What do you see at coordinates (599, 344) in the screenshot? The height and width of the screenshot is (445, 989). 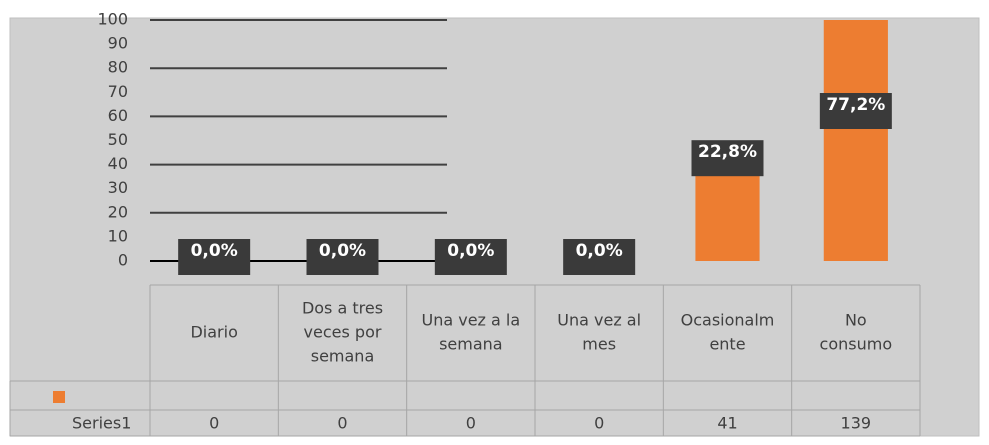 I see `x-tick-label: mes` at bounding box center [599, 344].